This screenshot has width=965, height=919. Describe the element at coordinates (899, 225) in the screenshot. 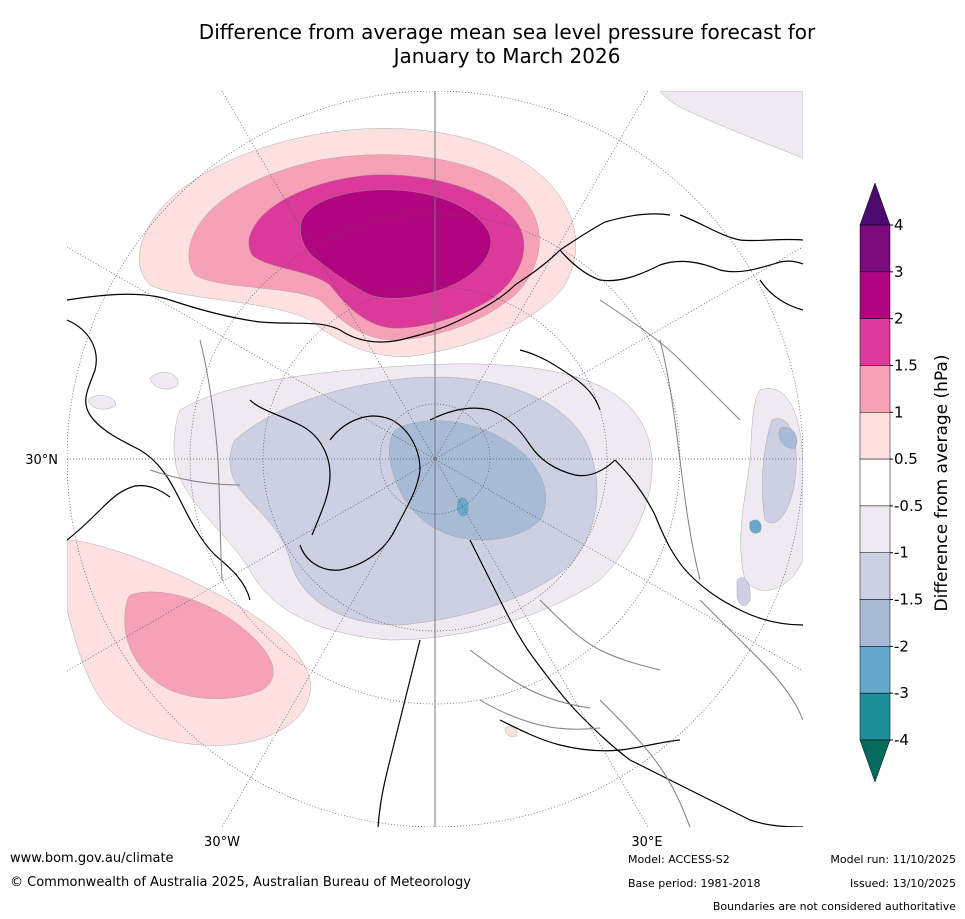

I see `colorbar-tick-label: 4` at that location.